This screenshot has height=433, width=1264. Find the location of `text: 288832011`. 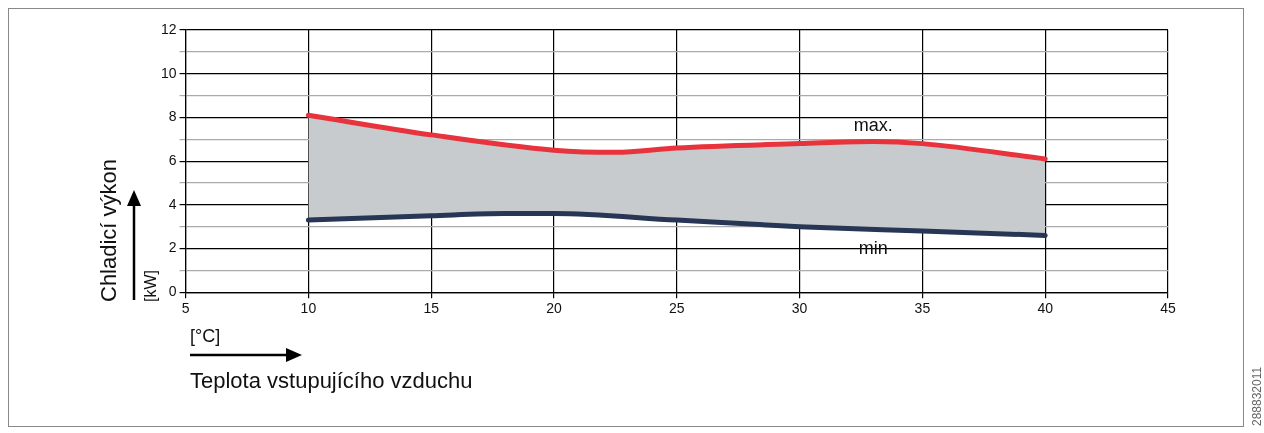

text: 288832011 is located at coordinates (1257, 396).